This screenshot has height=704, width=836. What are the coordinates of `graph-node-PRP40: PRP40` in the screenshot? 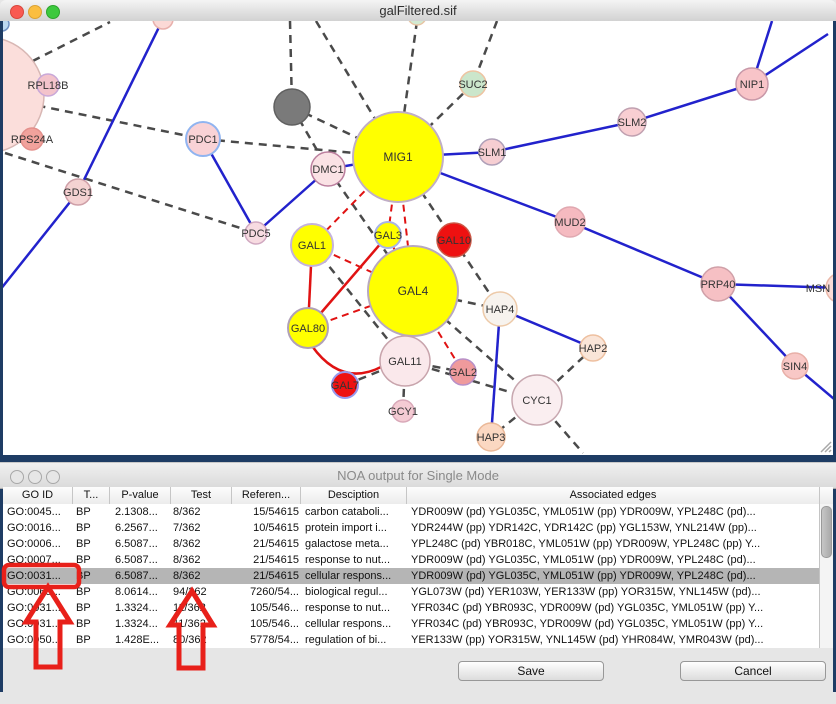 It's located at (718, 284).